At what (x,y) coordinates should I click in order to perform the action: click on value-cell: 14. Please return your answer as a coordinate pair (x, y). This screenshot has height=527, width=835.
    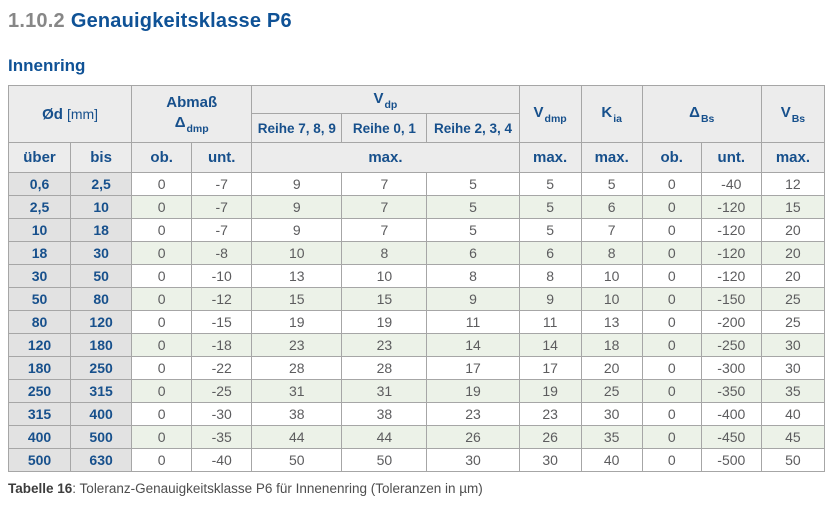
    Looking at the image, I should click on (473, 345).